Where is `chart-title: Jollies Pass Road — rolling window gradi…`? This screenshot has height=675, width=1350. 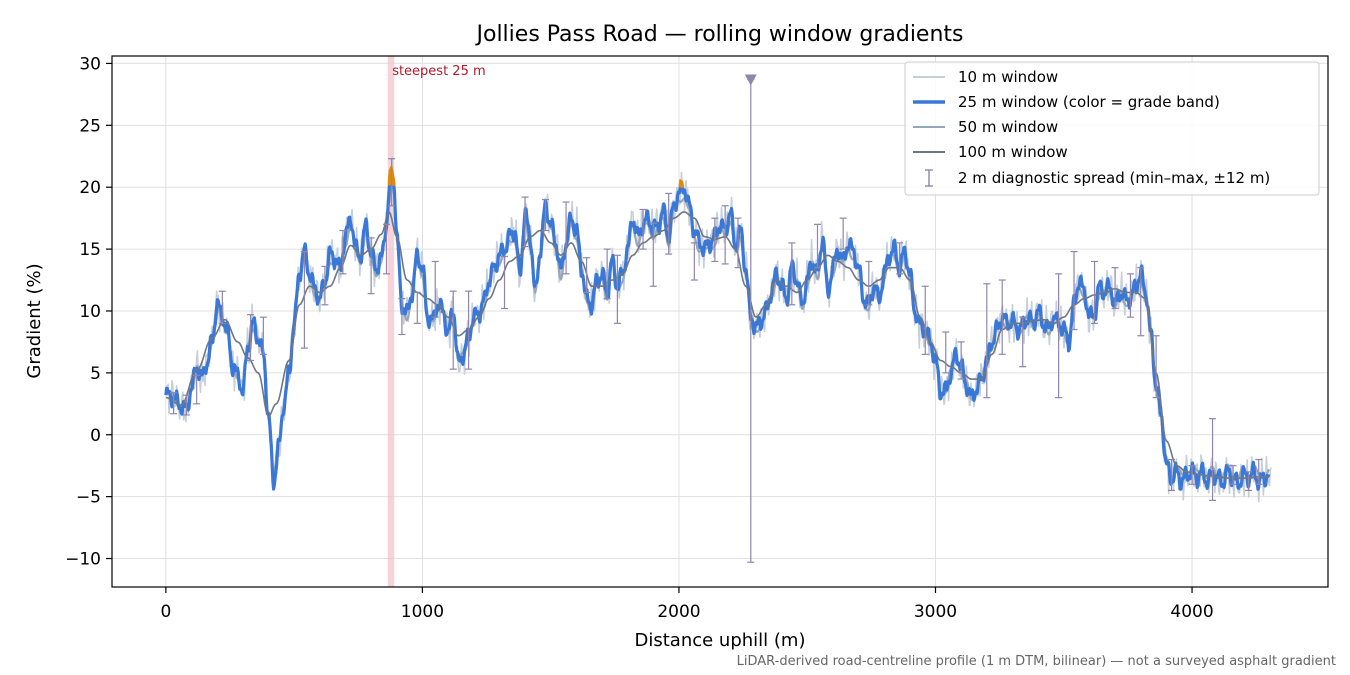
chart-title: Jollies Pass Road — rolling window gradi… is located at coordinates (719, 34).